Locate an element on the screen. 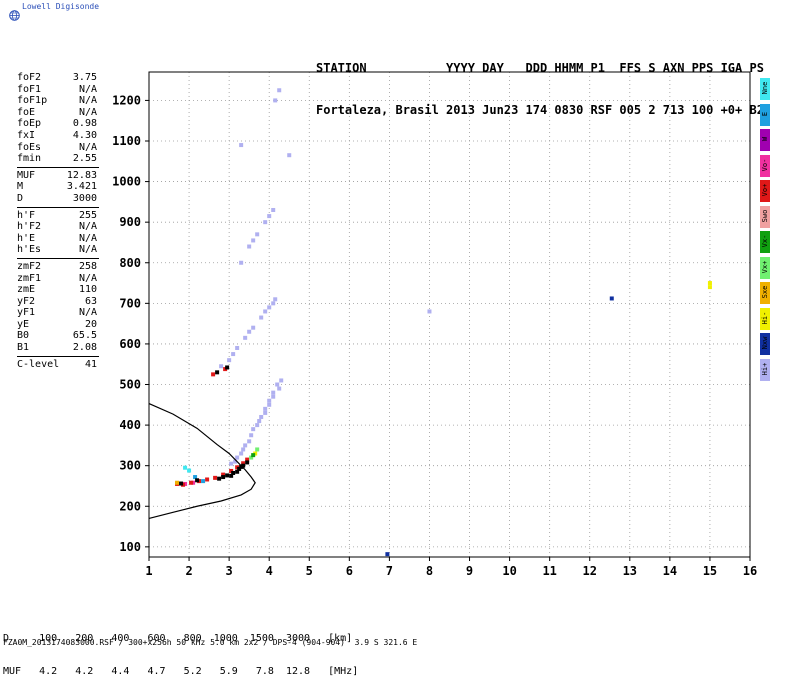 This screenshot has height=688, width=800. param-separator is located at coordinates (58, 207).